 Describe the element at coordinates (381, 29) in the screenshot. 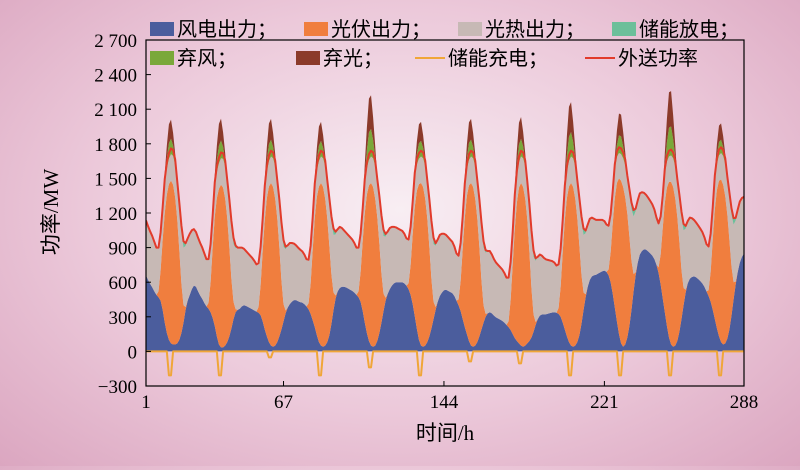

I see `legend-label-pv: 光伏出力；` at that location.